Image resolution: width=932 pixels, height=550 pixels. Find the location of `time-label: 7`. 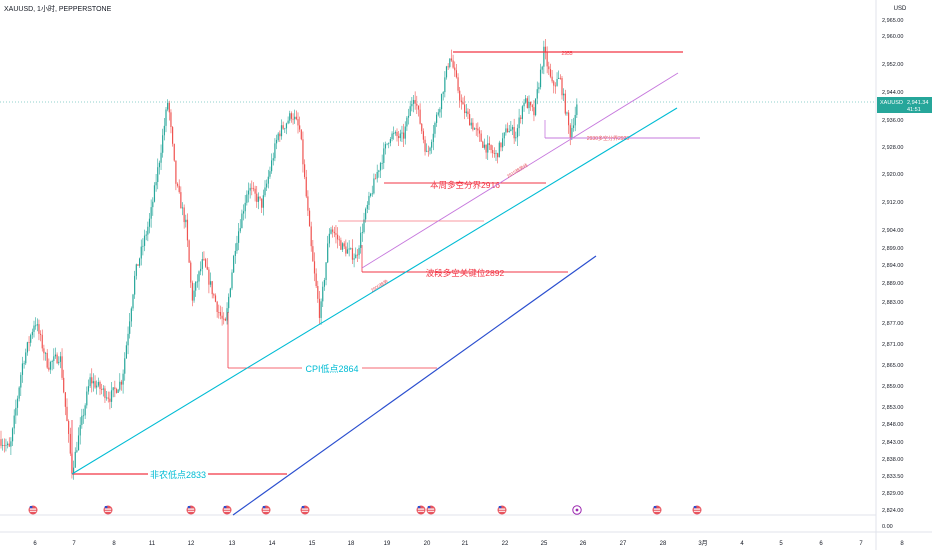

time-label: 7 is located at coordinates (74, 544).